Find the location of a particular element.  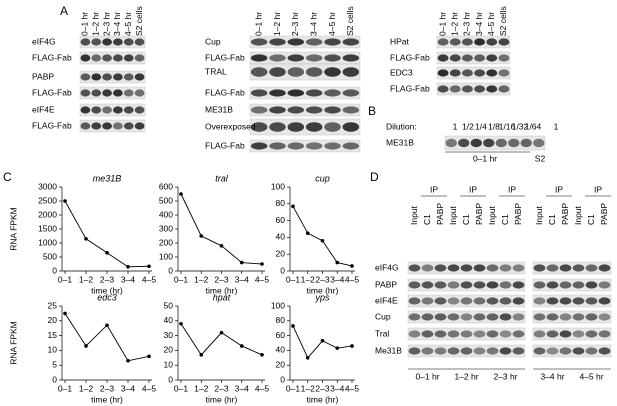

chart-title: cup is located at coordinates (322, 178).